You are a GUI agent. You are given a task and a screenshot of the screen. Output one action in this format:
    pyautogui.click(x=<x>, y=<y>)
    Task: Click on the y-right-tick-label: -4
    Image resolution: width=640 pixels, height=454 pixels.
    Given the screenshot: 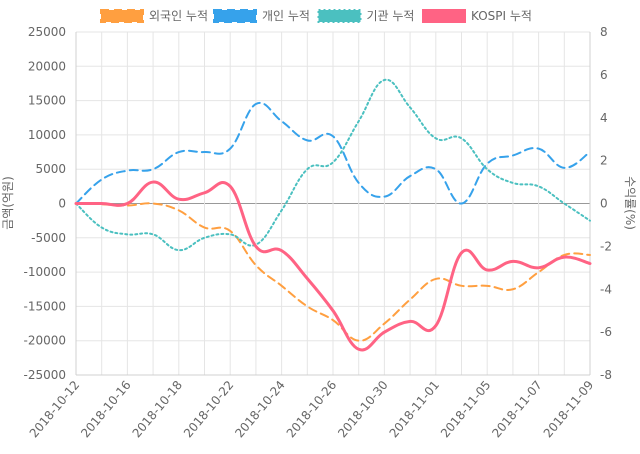 What is the action you would take?
    pyautogui.click(x=606, y=289)
    